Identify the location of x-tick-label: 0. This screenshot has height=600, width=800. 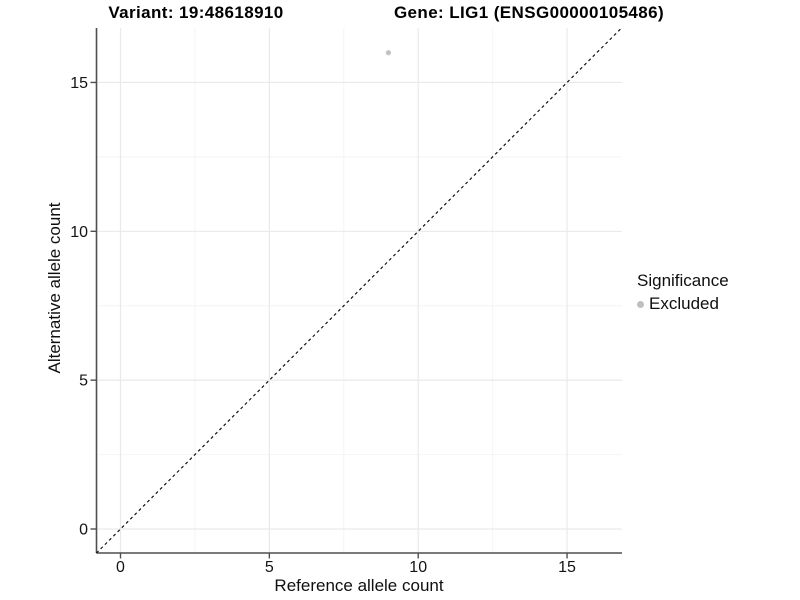
(120, 567).